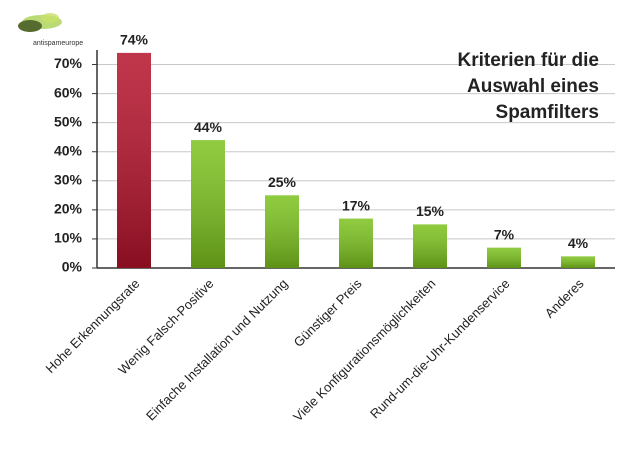  What do you see at coordinates (72, 267) in the screenshot?
I see `y-tick-label: 0%` at bounding box center [72, 267].